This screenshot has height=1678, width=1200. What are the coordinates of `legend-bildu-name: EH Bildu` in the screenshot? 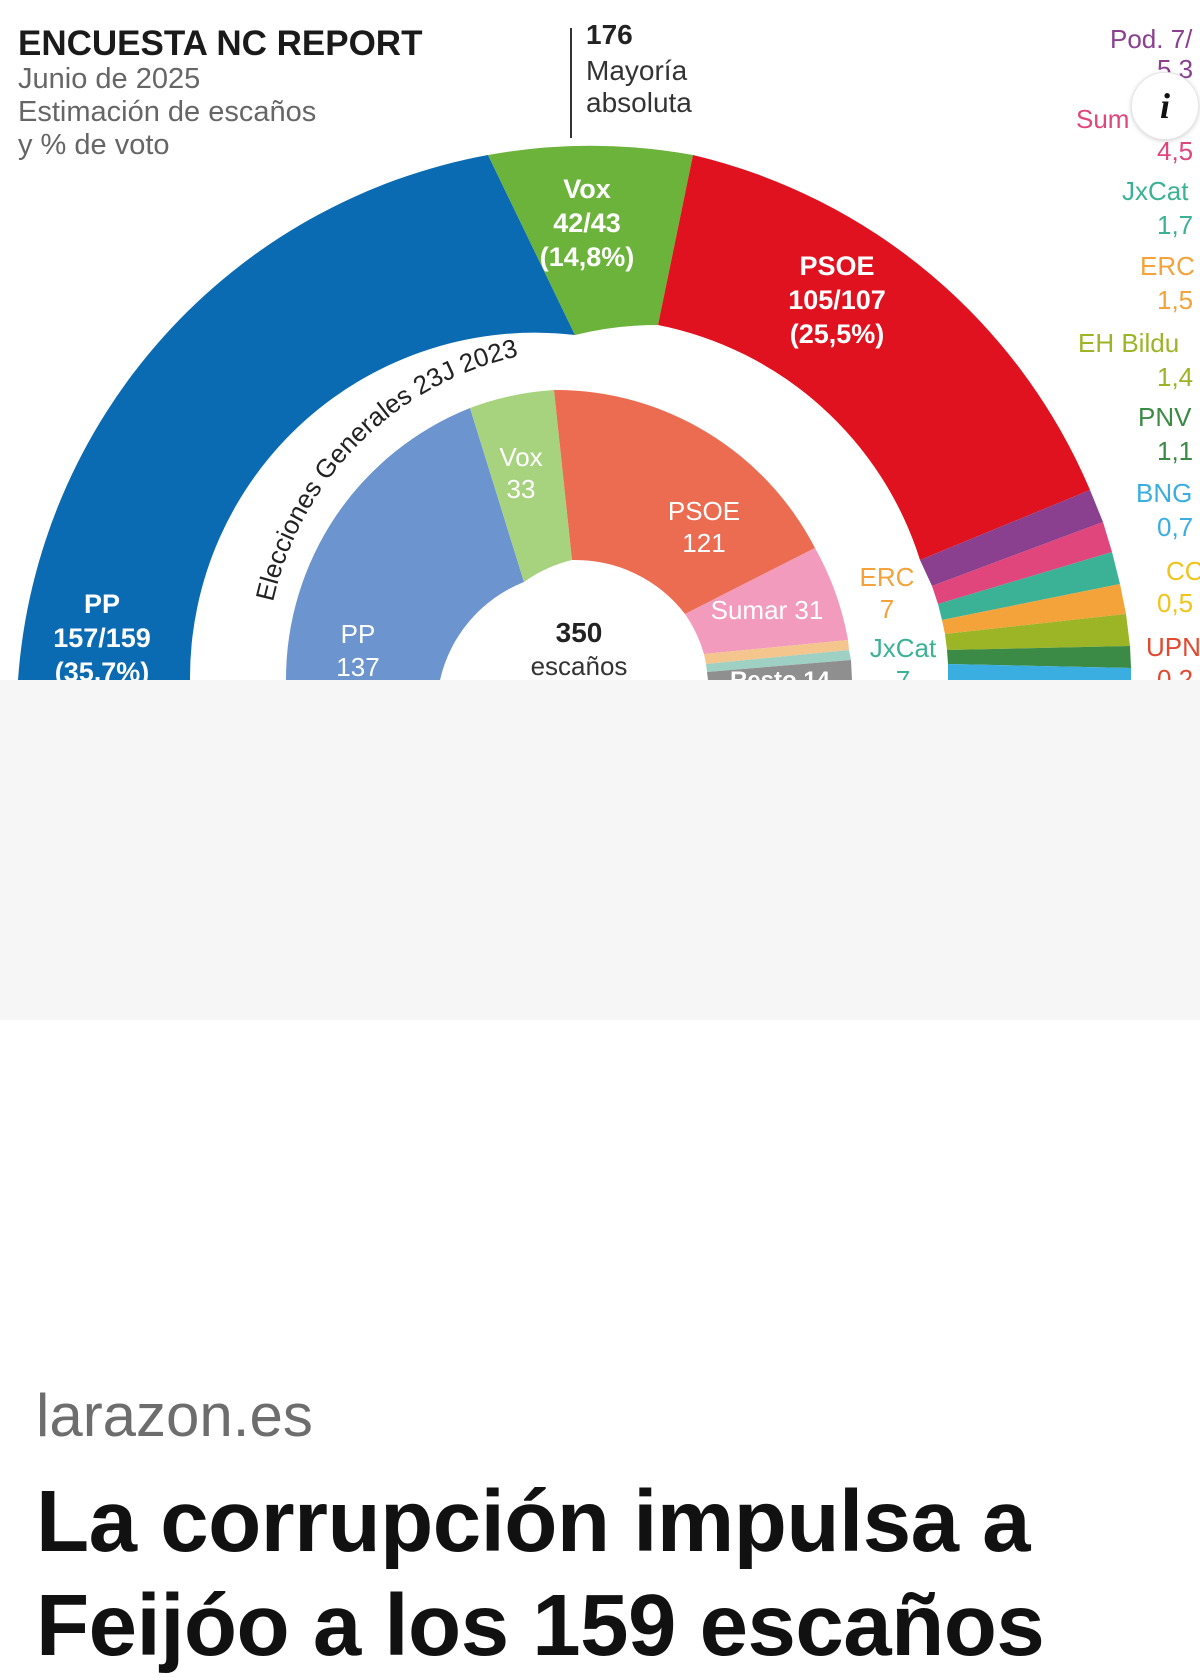 It's located at (1128, 343).